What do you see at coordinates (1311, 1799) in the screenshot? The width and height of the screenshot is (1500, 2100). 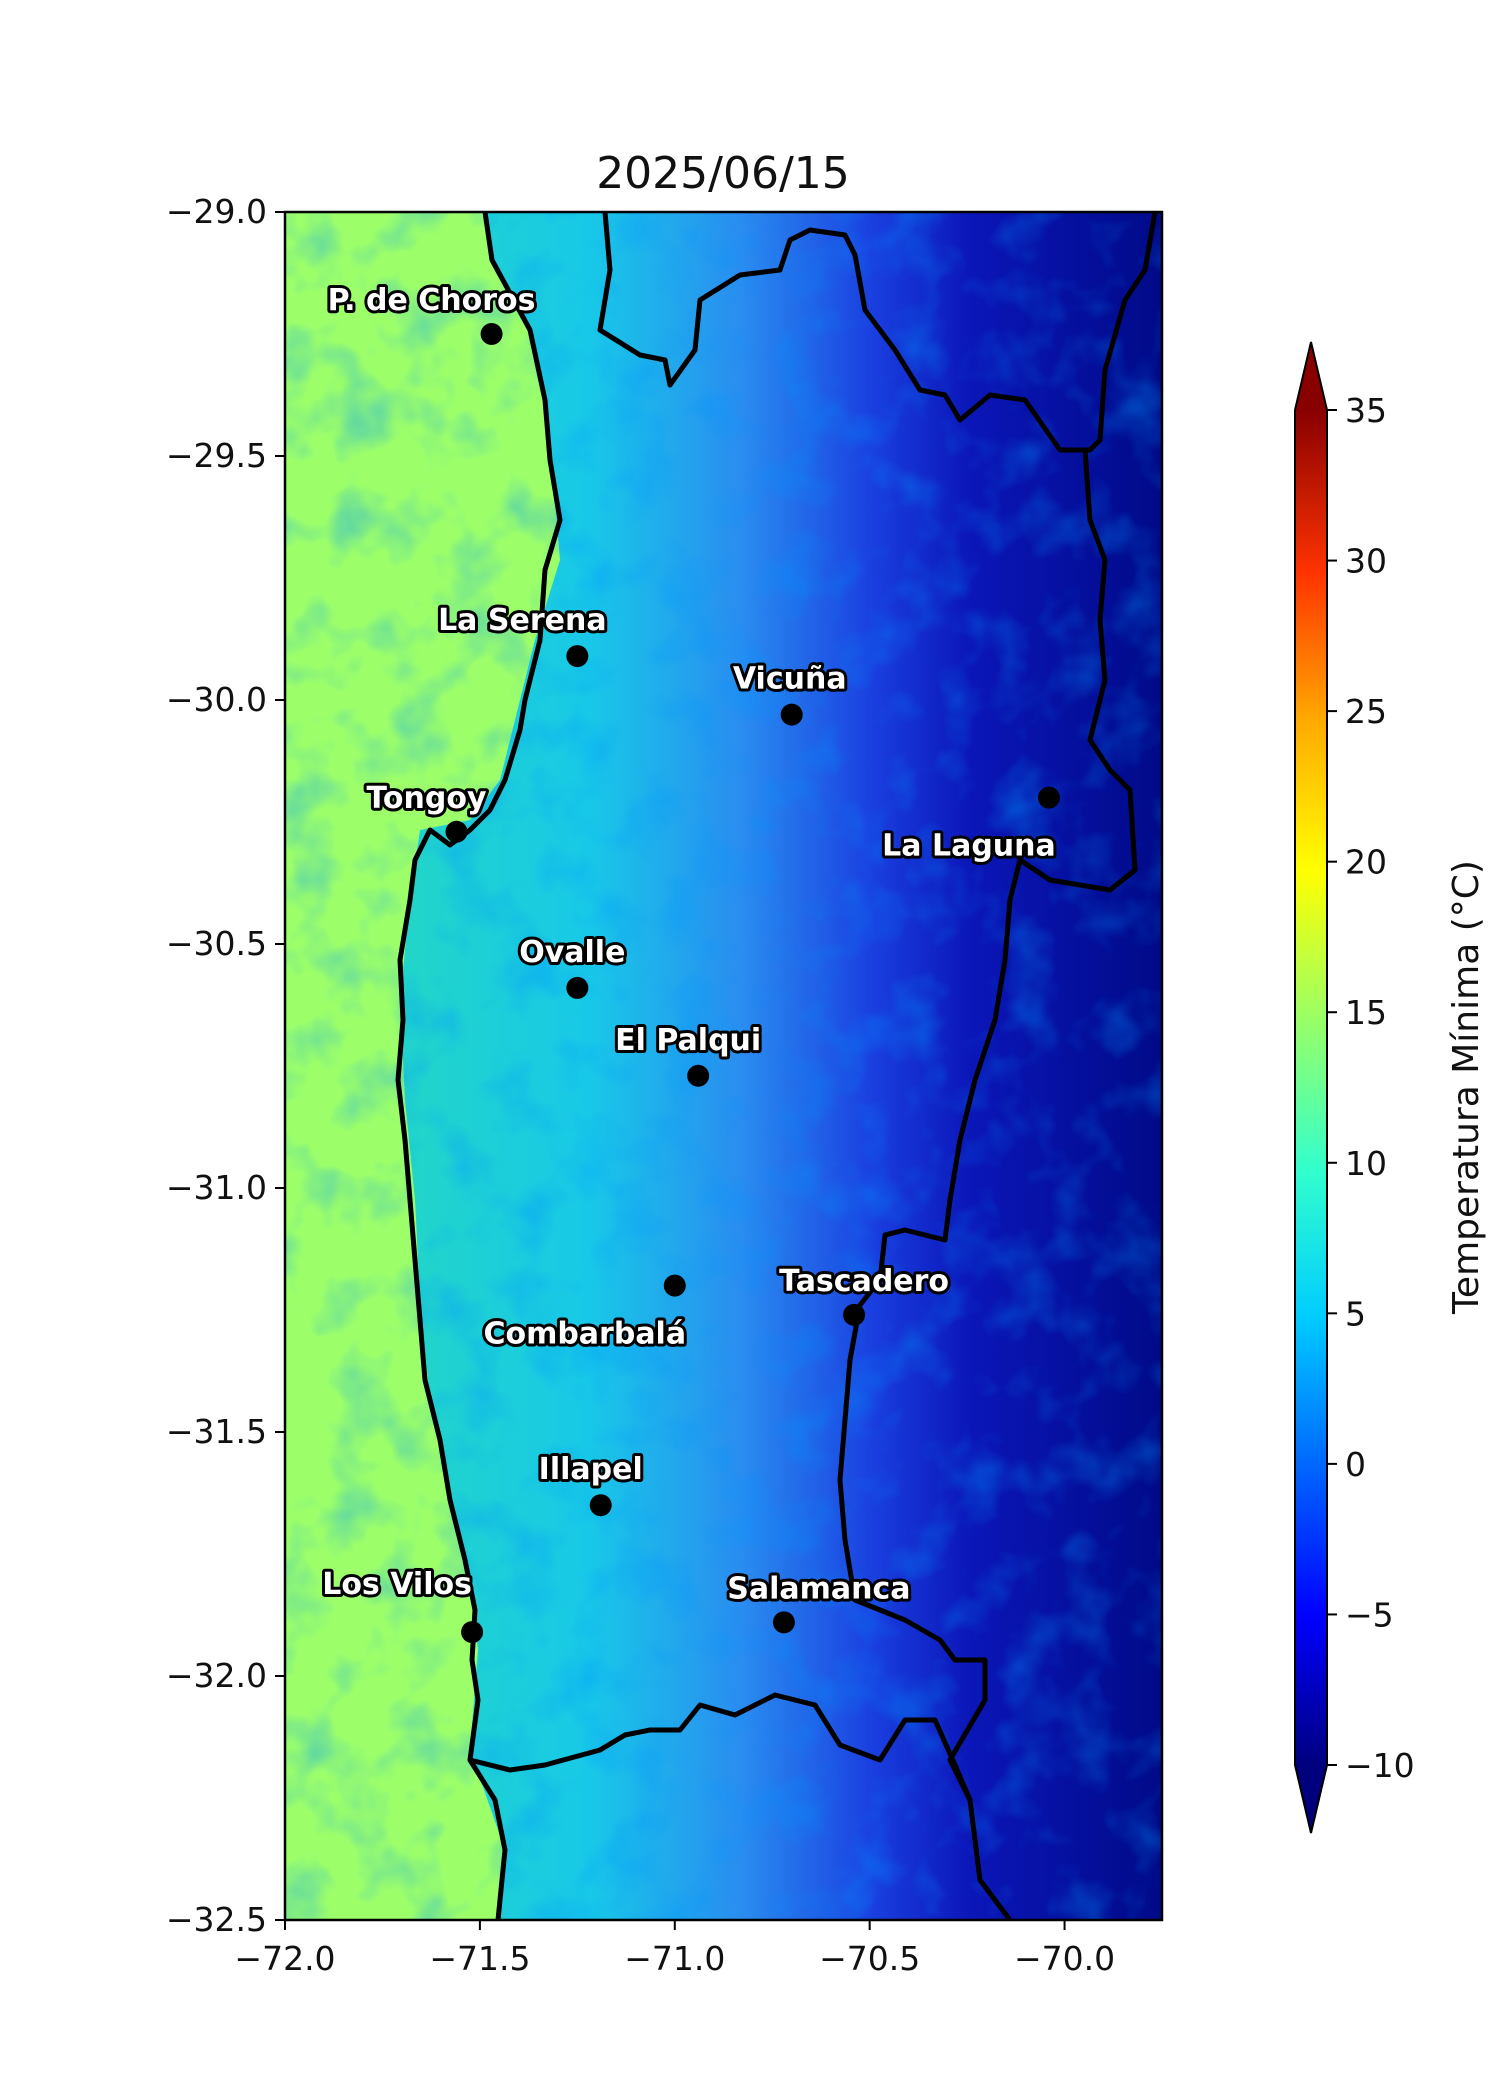 I see `colorbar-extend-min` at bounding box center [1311, 1799].